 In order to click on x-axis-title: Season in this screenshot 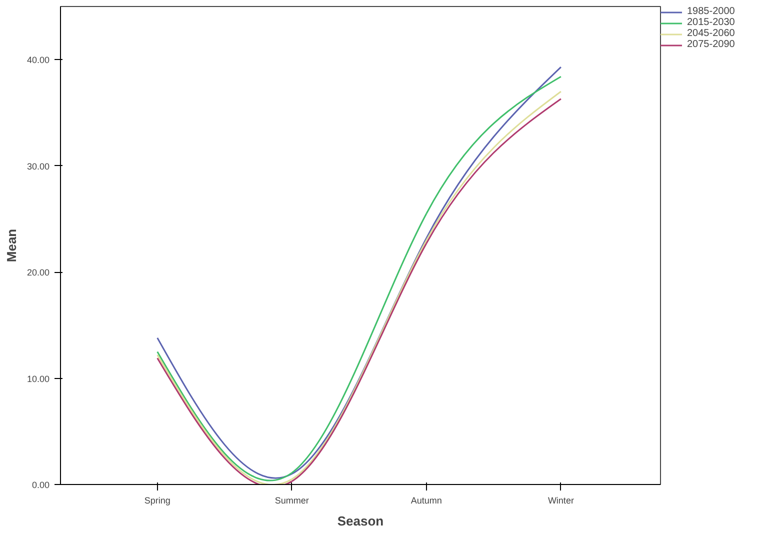, I will do `click(360, 521)`.